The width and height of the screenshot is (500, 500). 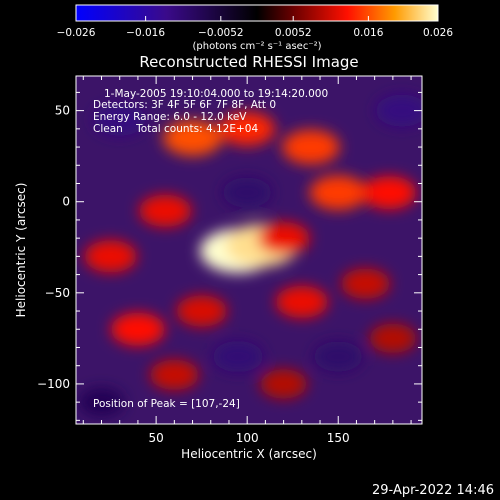 I want to click on colorbar-tick-label: 0.026, so click(x=438, y=33).